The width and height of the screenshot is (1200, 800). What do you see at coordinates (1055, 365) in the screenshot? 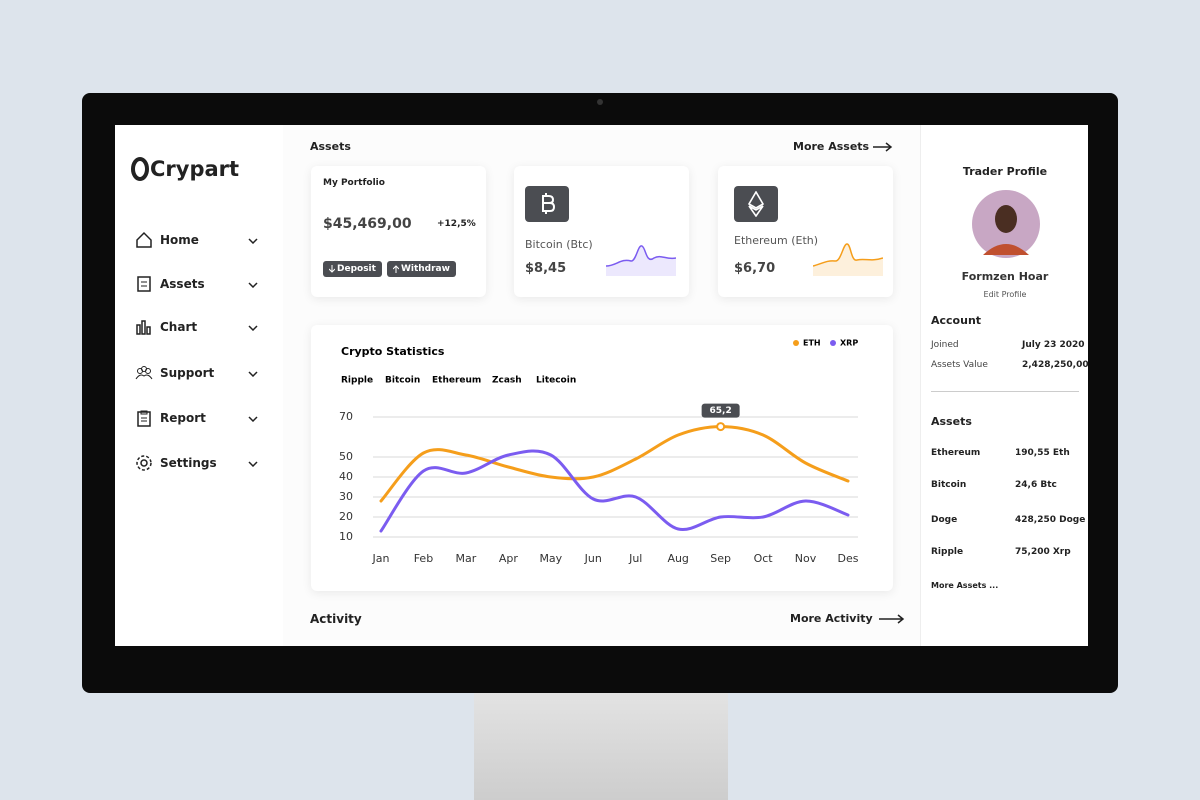
I see `row-value: 2,428,250,00` at bounding box center [1055, 365].